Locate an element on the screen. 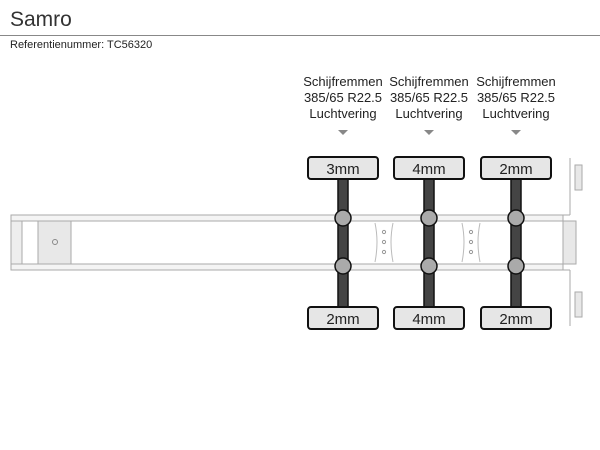  cross-members is located at coordinates (427, 242).